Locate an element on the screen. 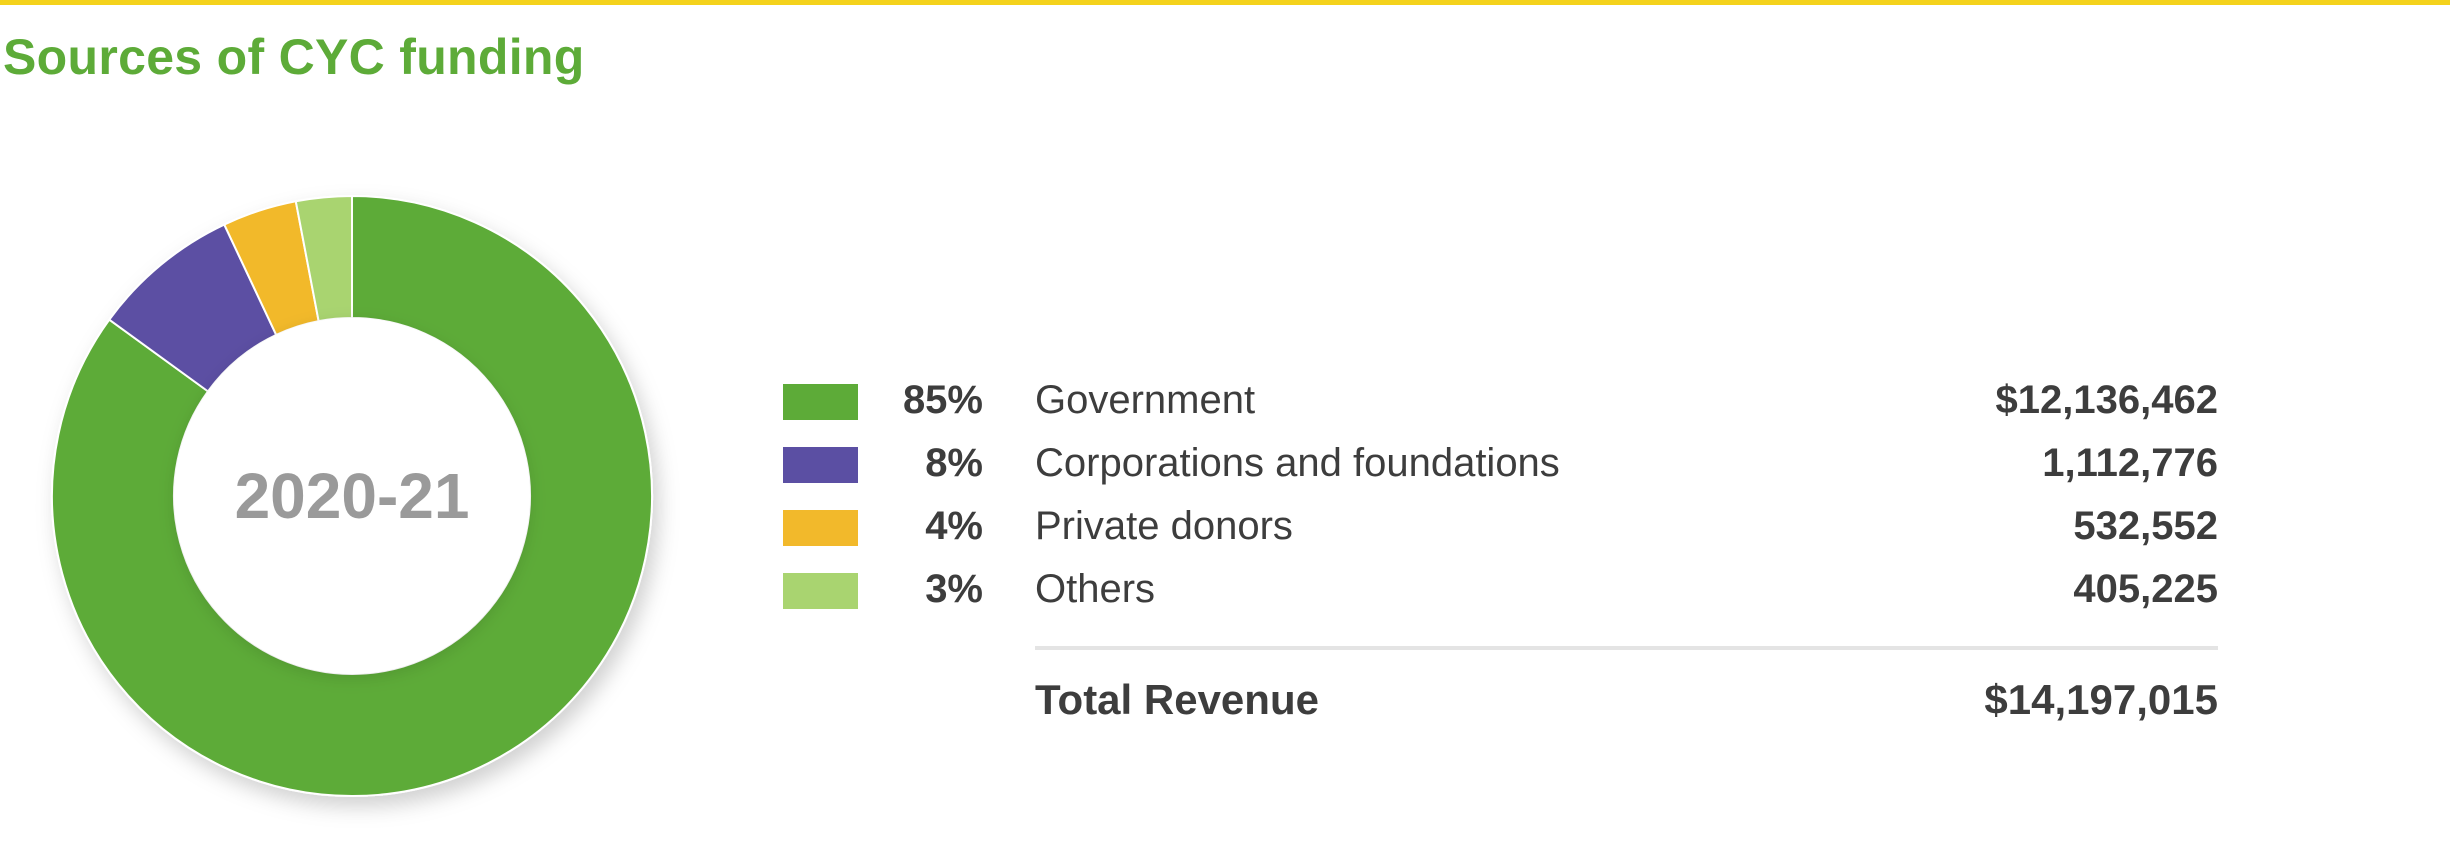 The height and width of the screenshot is (858, 2450). total-revenue-label: Total Revenue is located at coordinates (1177, 699).